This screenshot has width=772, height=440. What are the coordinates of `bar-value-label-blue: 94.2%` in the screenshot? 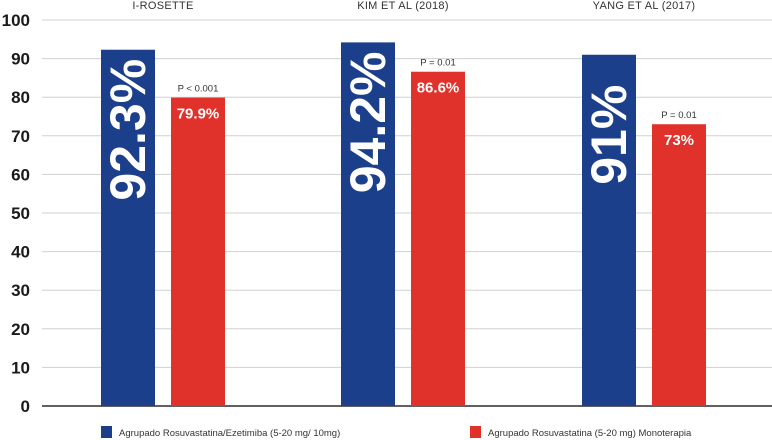 It's located at (368, 122).